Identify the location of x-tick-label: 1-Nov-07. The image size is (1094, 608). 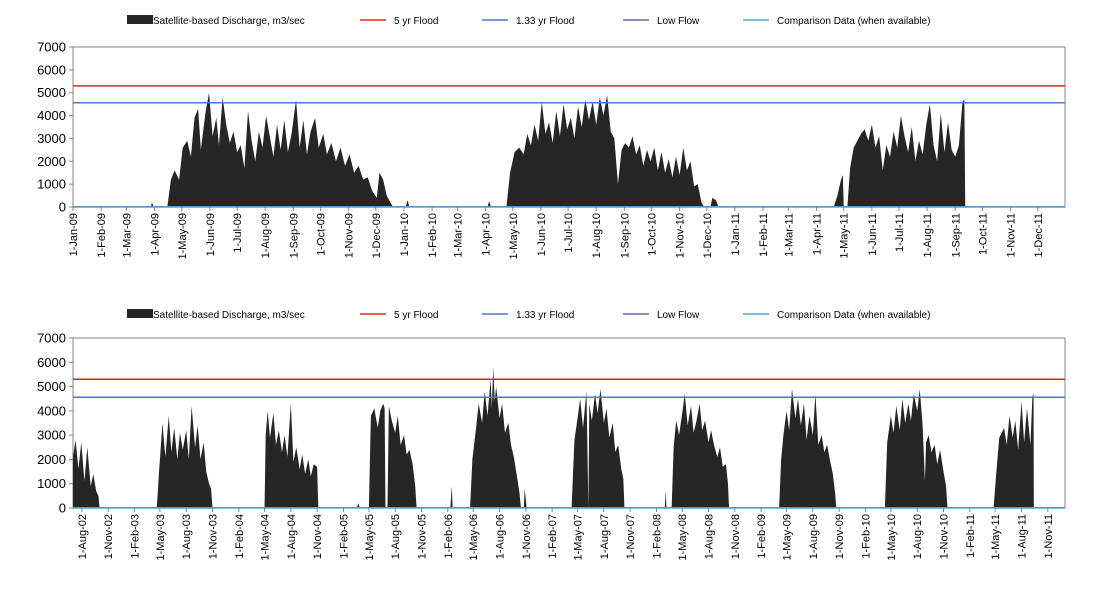
(631, 536).